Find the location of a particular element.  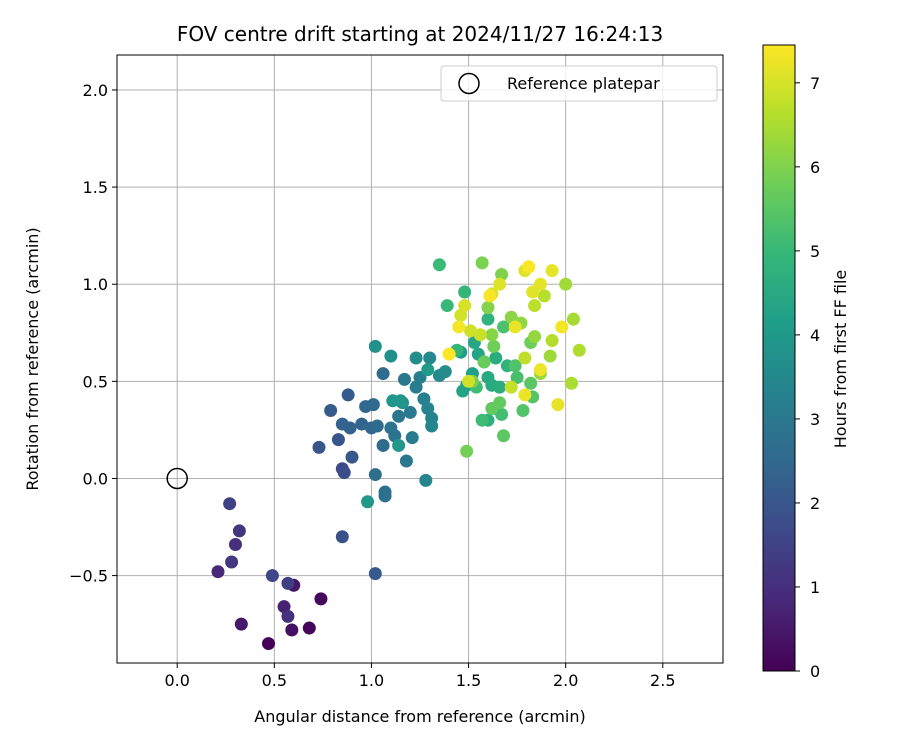

reference-platepar-marker is located at coordinates (177, 478).